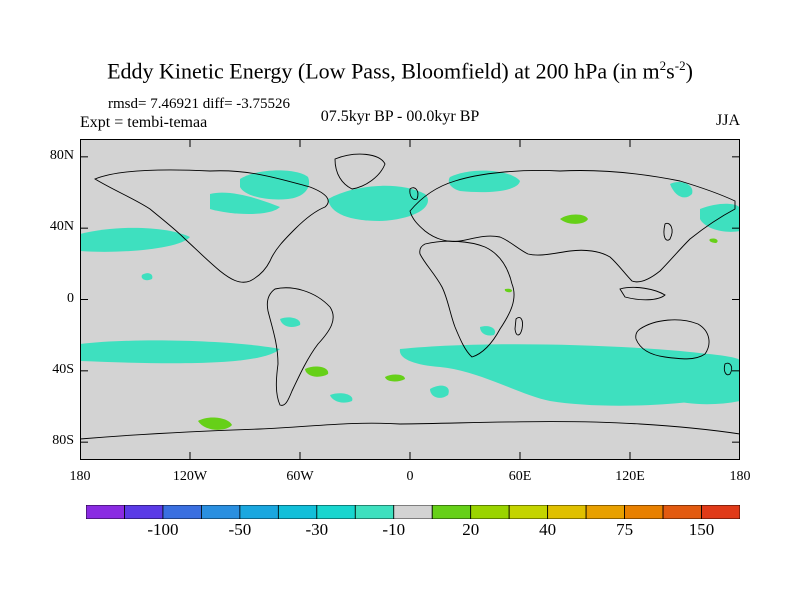 Image resolution: width=800 pixels, height=600 pixels. I want to click on stats-label: rmsd= 7.46921 diff= -3.75526, so click(199, 104).